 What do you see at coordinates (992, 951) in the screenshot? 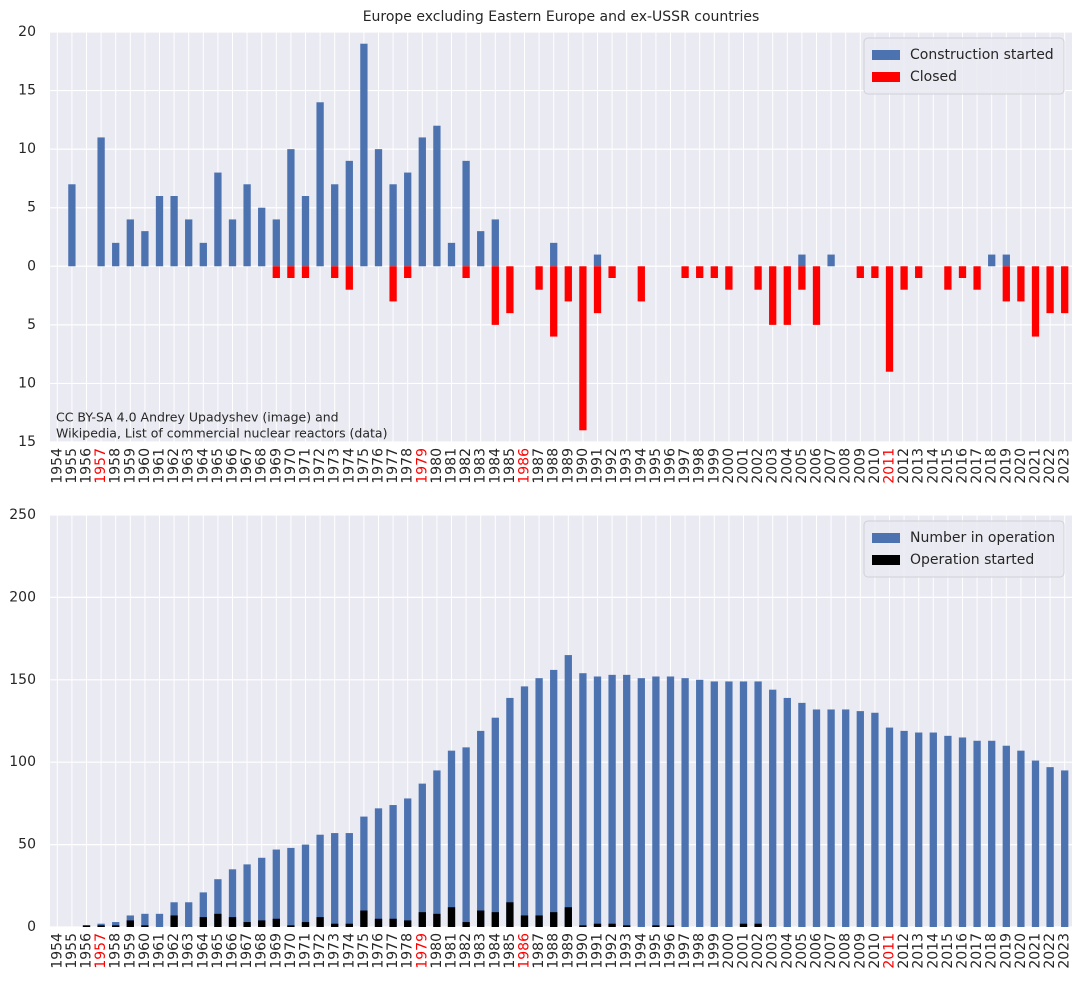
I see `x-tick-label: 2018` at bounding box center [992, 951].